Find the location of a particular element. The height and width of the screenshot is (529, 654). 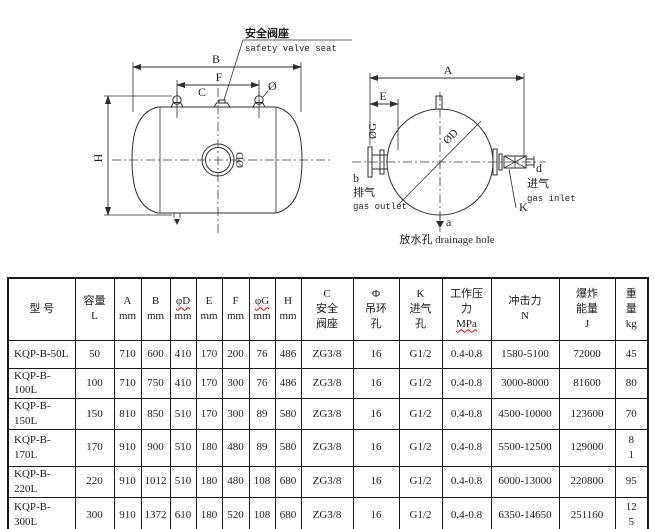

table-cell: 70 is located at coordinates (631, 414).